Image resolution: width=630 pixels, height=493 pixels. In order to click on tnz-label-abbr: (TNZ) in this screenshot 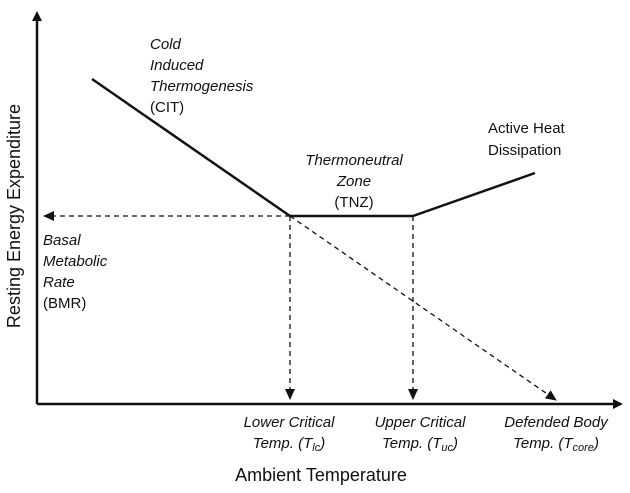, I will do `click(353, 202)`.